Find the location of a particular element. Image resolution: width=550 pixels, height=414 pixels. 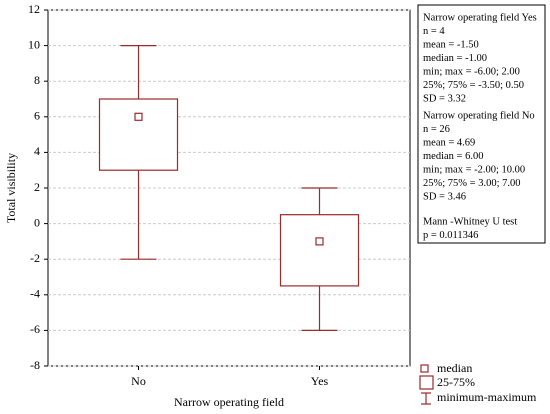

stats-line: min; max = -6.00; 2.00 is located at coordinates (471, 71).